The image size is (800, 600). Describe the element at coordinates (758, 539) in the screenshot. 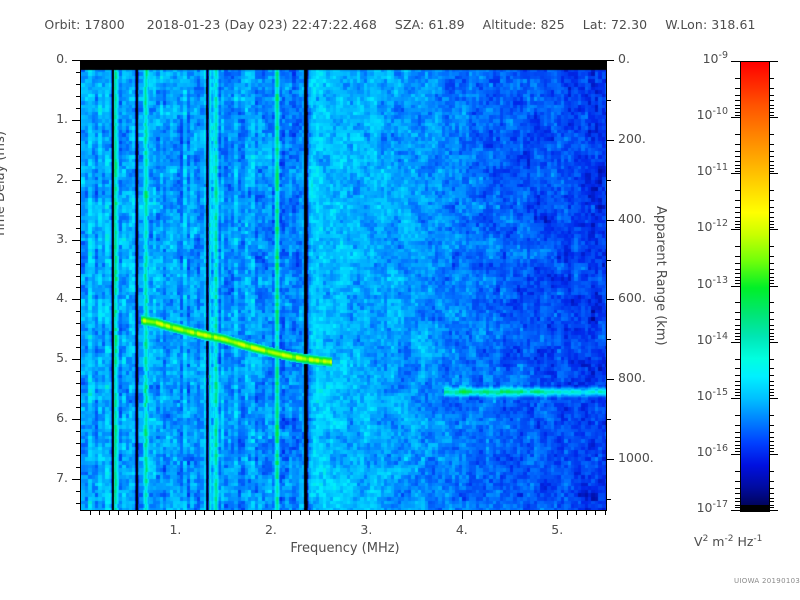

I see `unit-hz-exp: -1` at that location.